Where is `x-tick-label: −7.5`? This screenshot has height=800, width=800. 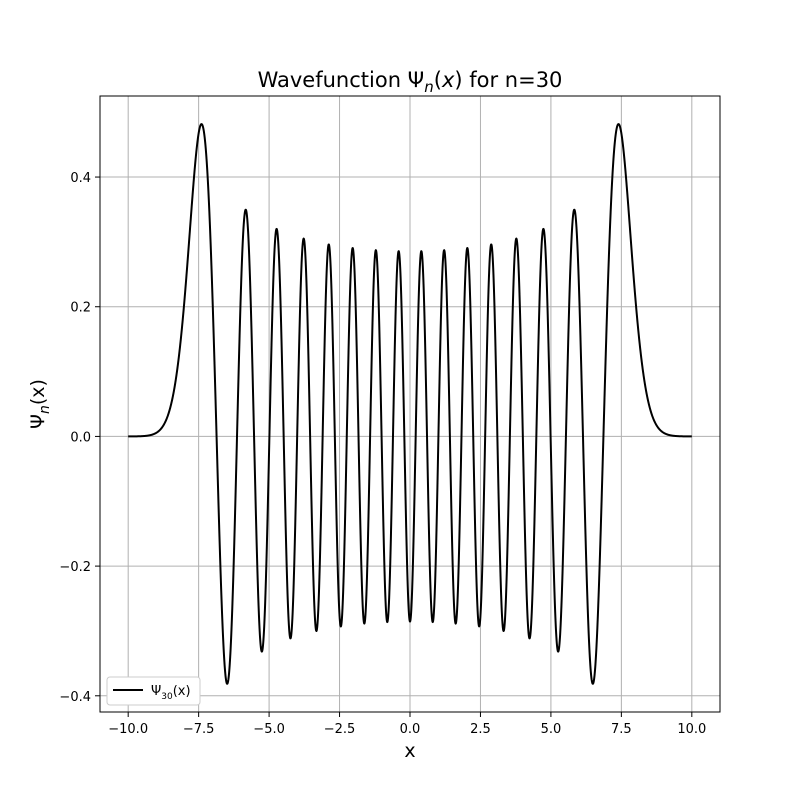
x-tick-label: −7.5 is located at coordinates (199, 729).